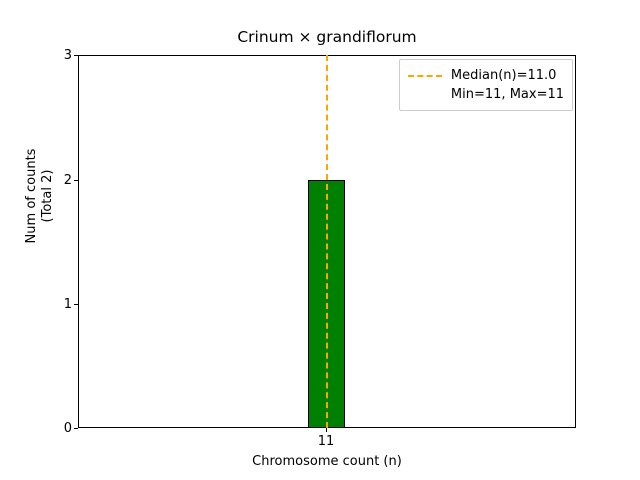 Image resolution: width=640 pixels, height=480 pixels. I want to click on x-axis-label: Chromosome count (n), so click(327, 461).